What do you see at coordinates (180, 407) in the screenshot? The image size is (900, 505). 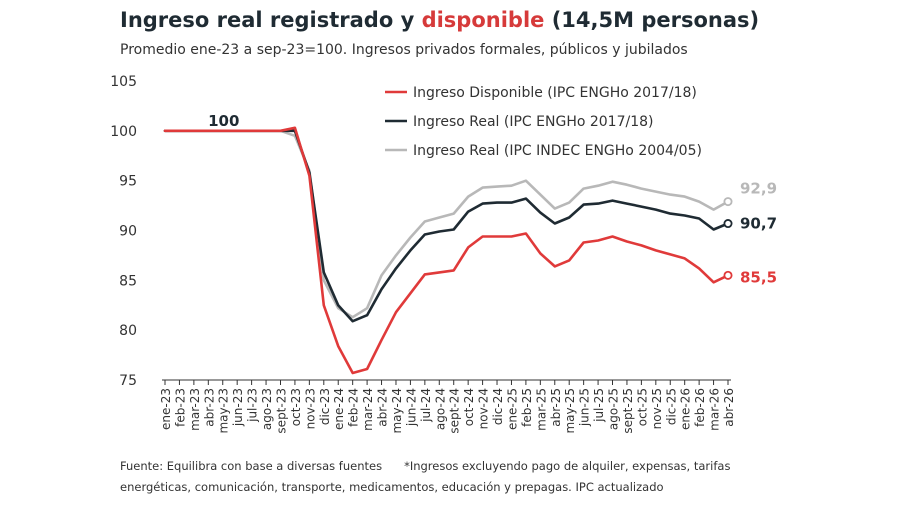 I see `x-tick-label: feb-23` at bounding box center [180, 407].